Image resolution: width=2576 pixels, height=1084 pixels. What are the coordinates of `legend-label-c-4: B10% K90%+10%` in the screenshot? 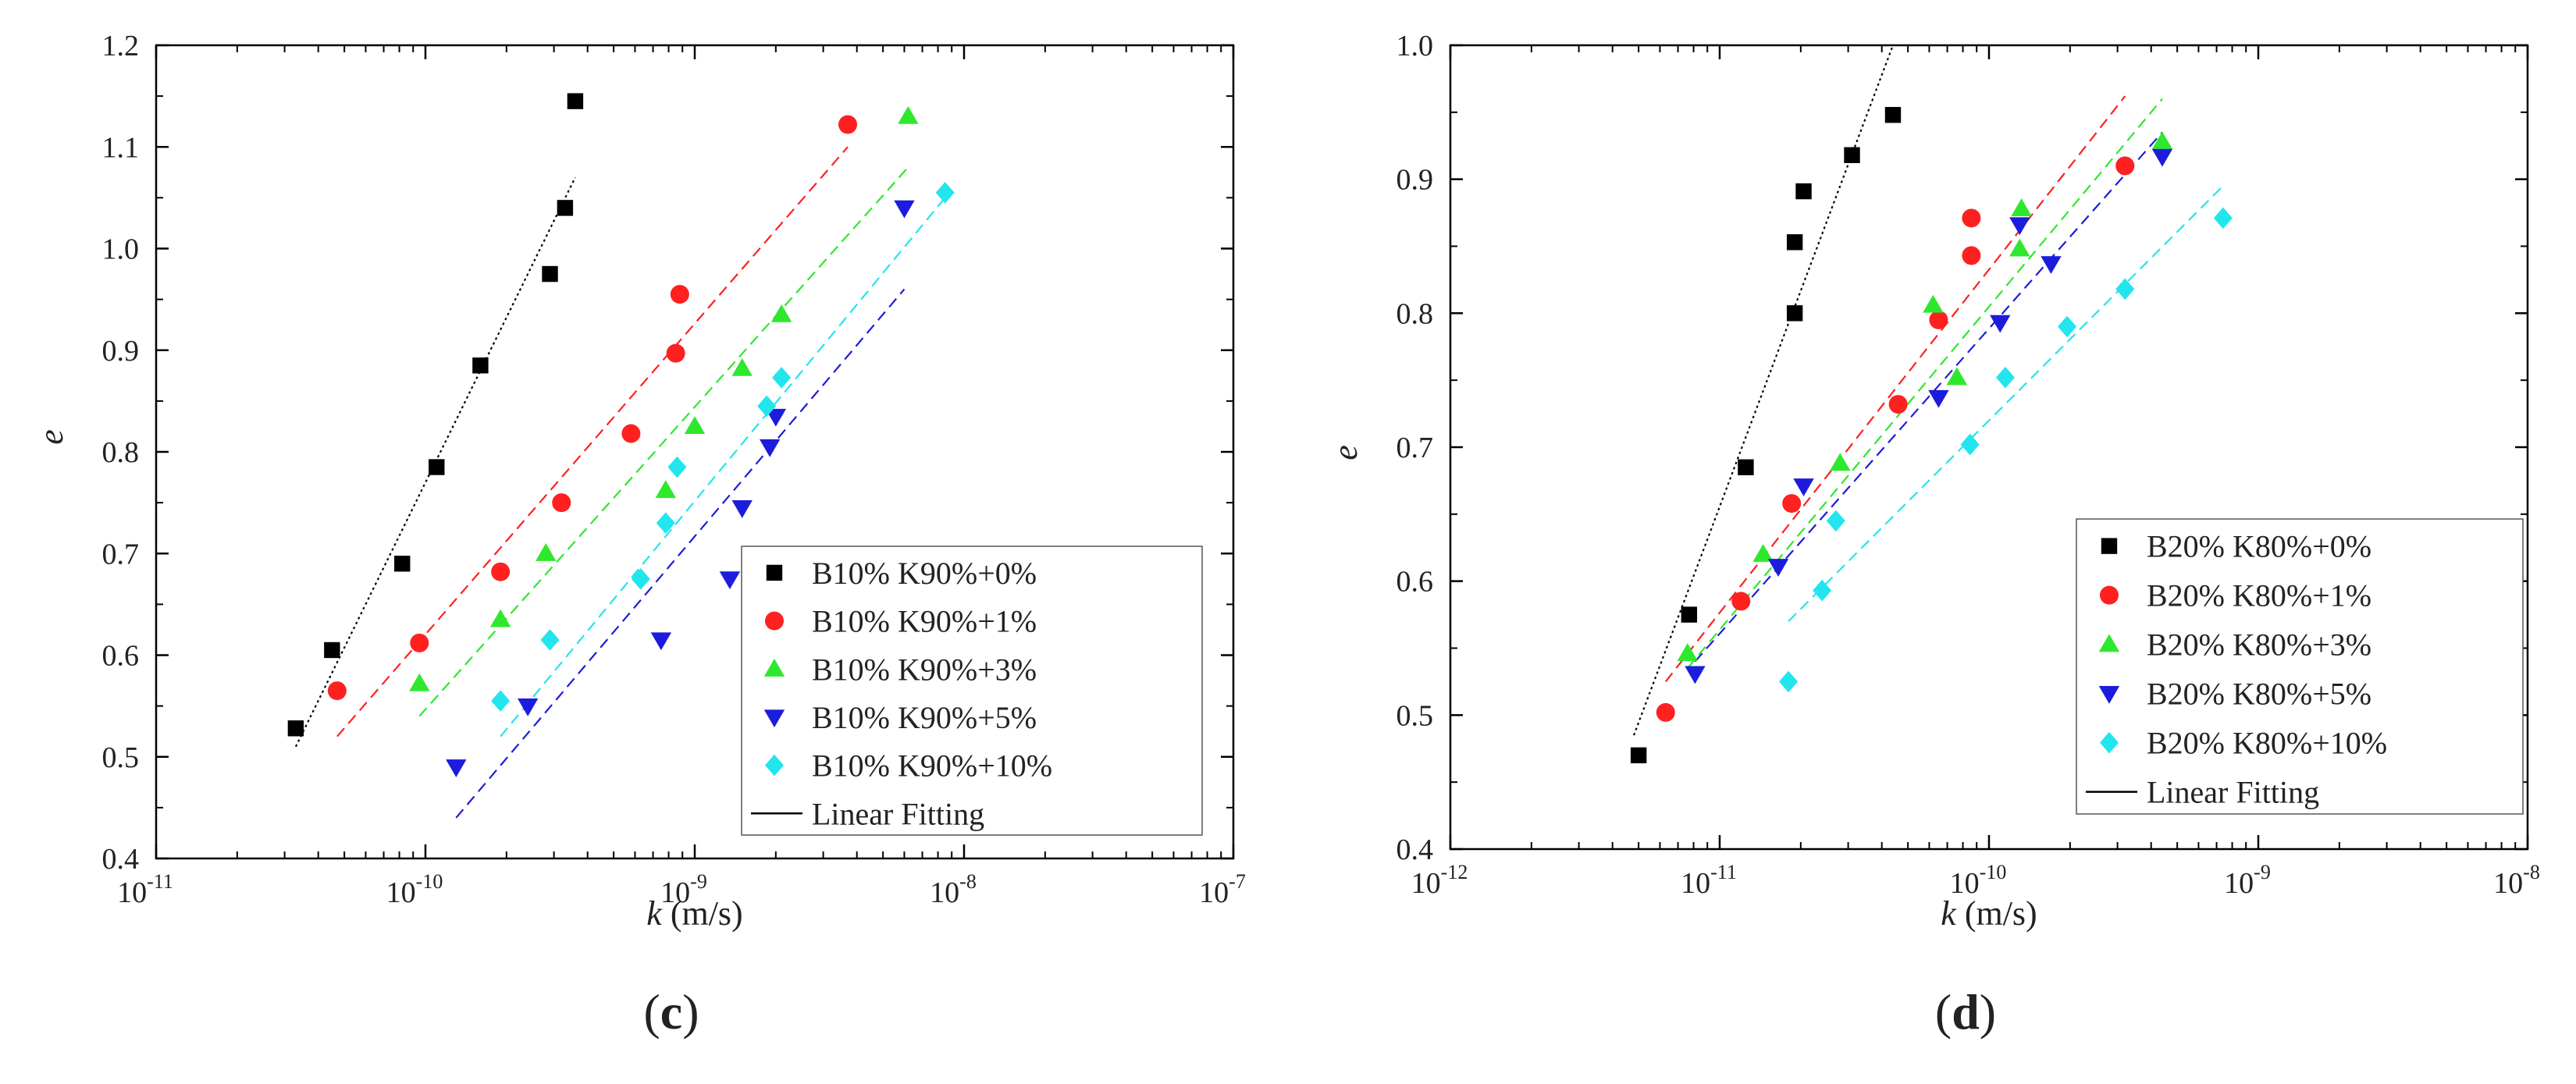 It's located at (932, 766).